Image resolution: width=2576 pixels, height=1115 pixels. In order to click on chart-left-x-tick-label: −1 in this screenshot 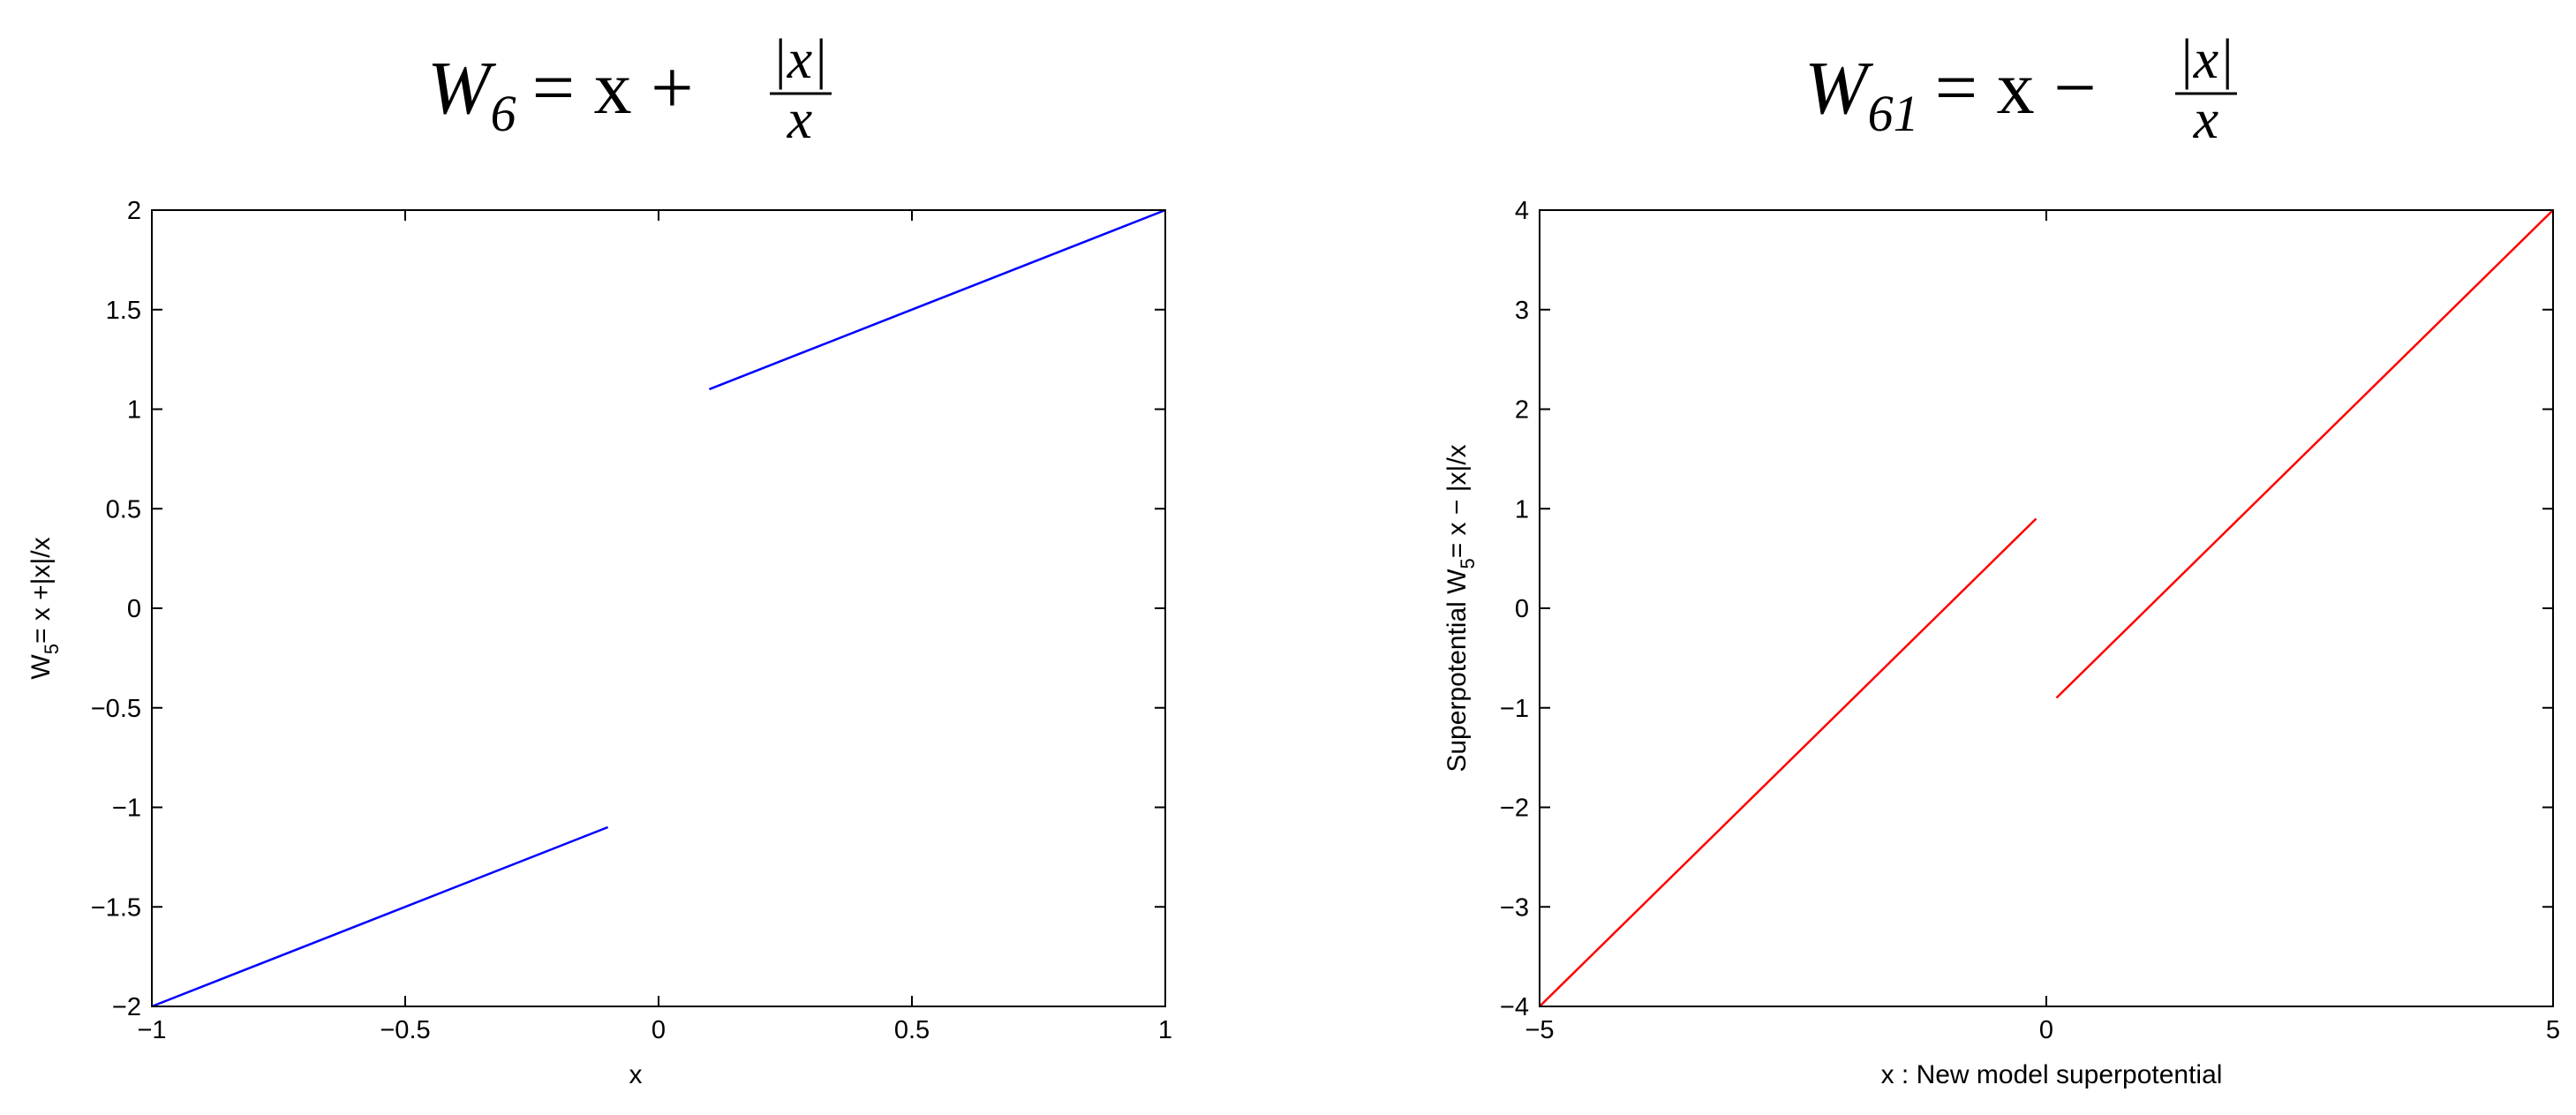, I will do `click(151, 1030)`.